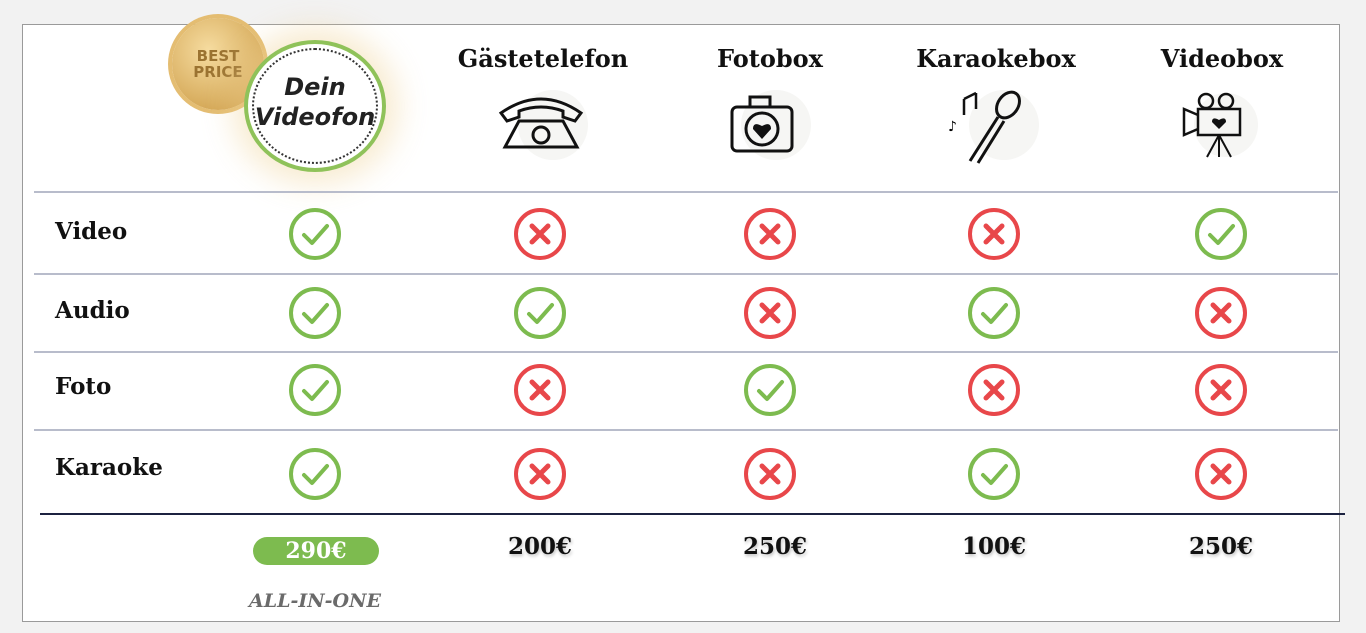  Describe the element at coordinates (993, 546) in the screenshot. I see `price-karaokebox: 100€` at that location.